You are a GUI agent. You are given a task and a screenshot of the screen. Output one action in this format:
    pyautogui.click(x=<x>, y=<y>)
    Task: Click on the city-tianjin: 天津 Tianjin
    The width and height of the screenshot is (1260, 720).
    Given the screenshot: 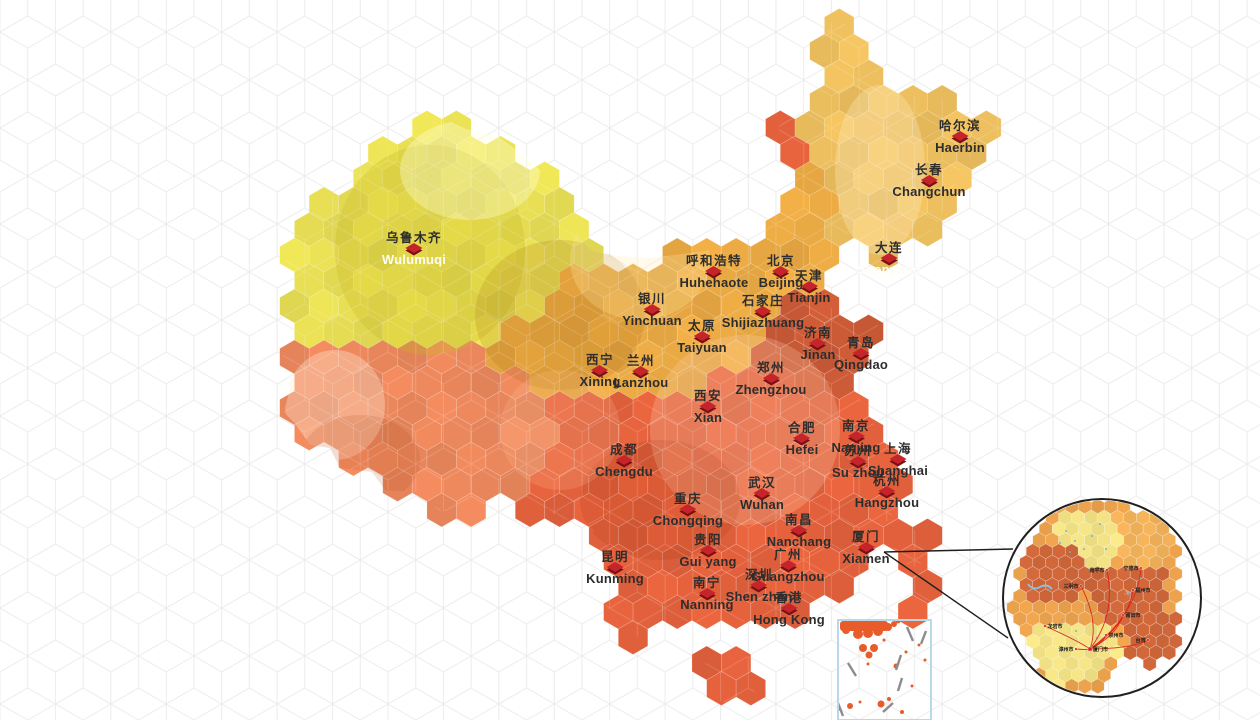 What is the action you would take?
    pyautogui.click(x=808, y=287)
    